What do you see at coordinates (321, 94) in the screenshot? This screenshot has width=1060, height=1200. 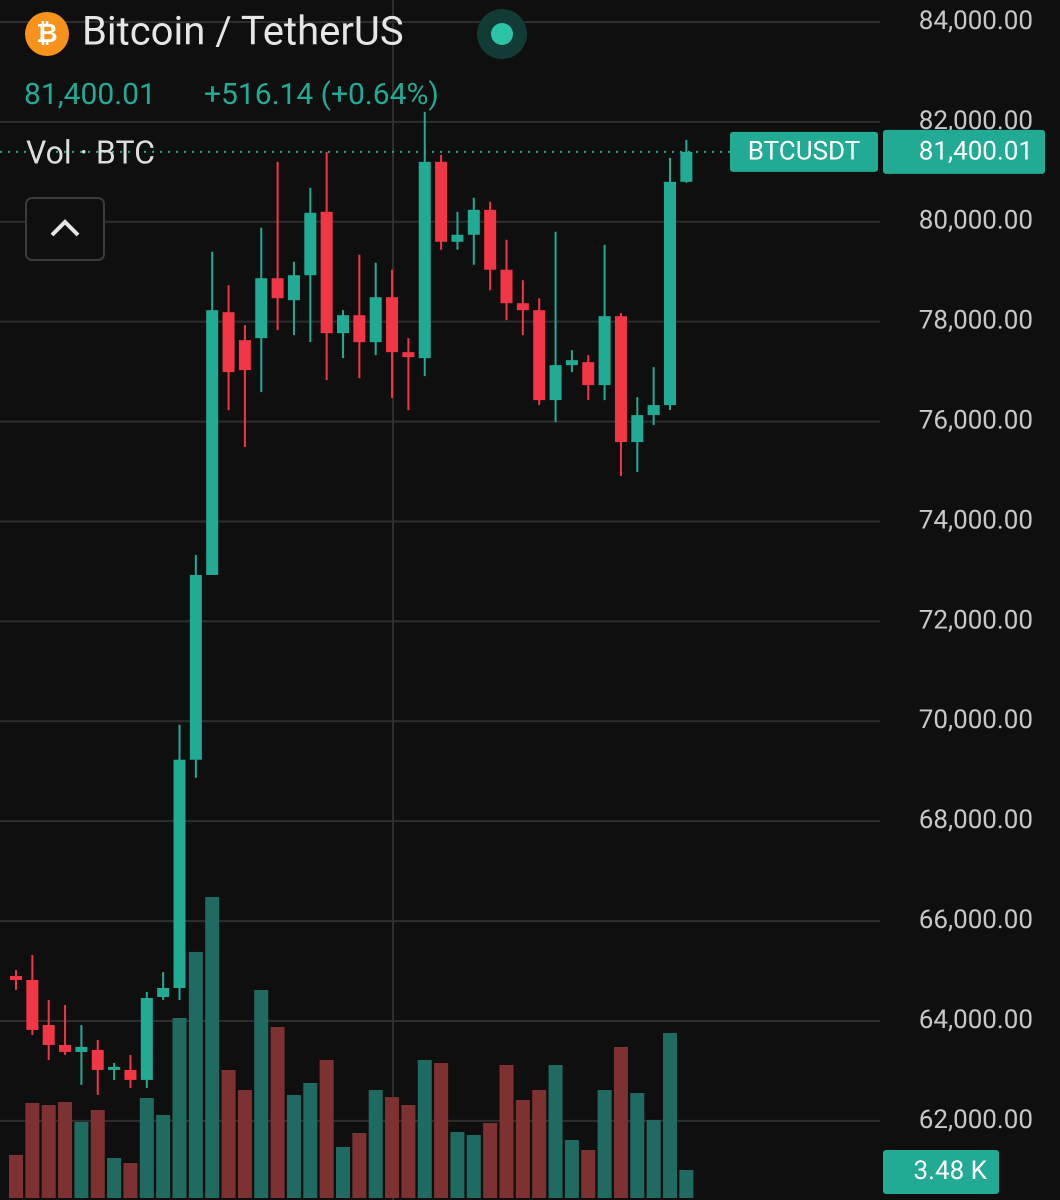 I see `price-change: +516.14 (+0.64%)` at bounding box center [321, 94].